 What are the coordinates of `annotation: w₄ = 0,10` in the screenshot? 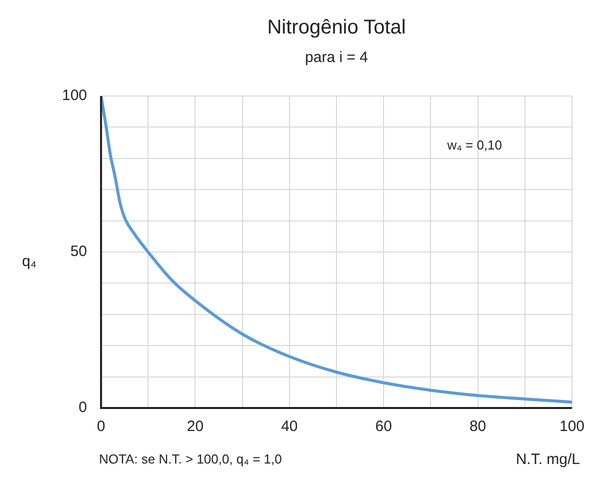 It's located at (474, 145).